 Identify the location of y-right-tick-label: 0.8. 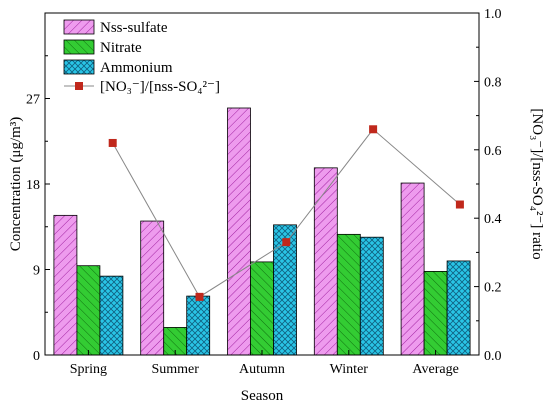
(493, 82).